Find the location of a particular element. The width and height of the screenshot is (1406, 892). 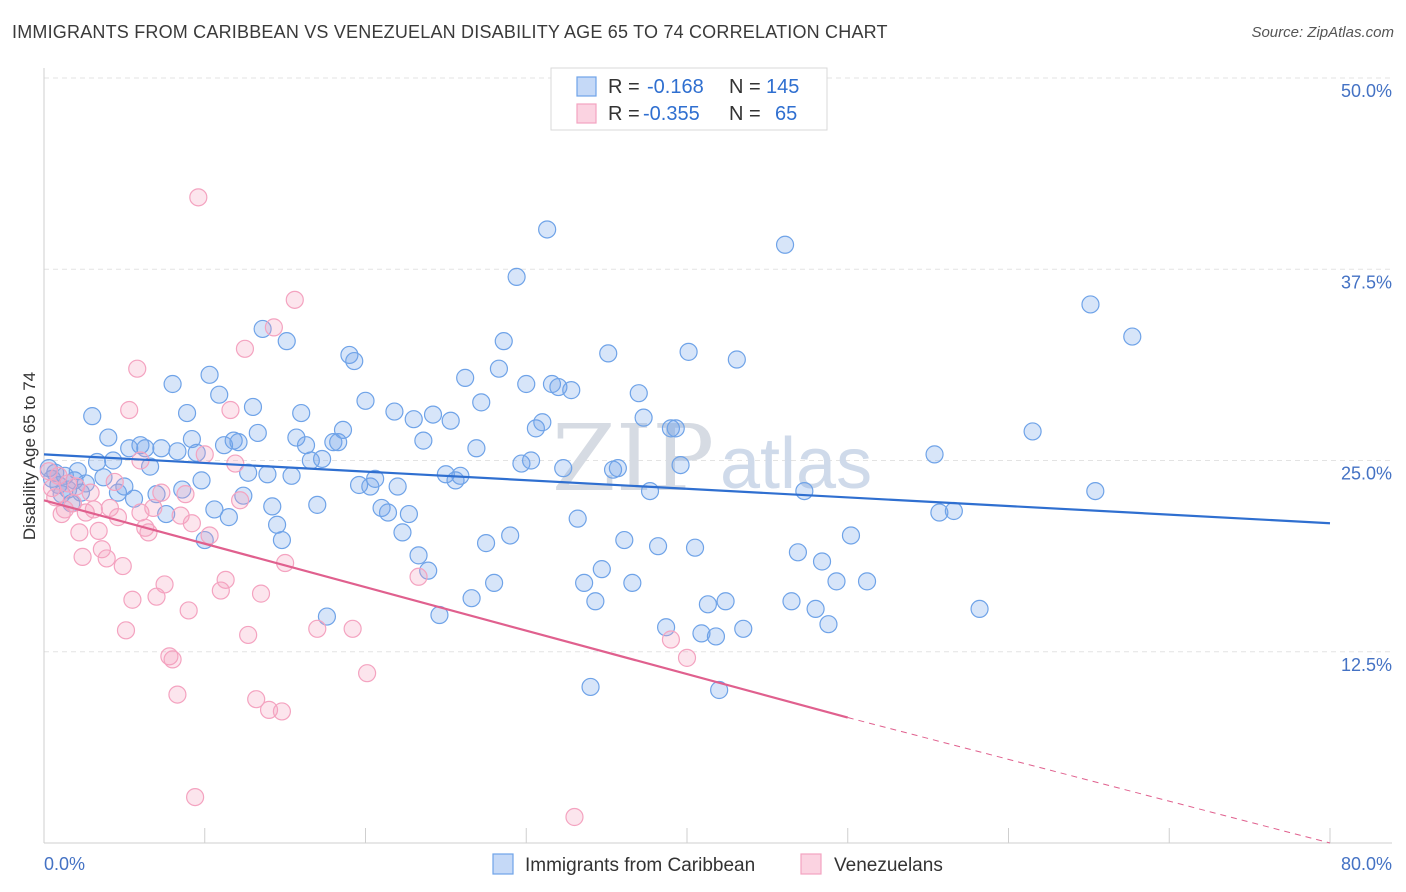

y-tick-labels: 12.5% 25.0% 37.5% 50.0% is located at coordinates (1366, 378).